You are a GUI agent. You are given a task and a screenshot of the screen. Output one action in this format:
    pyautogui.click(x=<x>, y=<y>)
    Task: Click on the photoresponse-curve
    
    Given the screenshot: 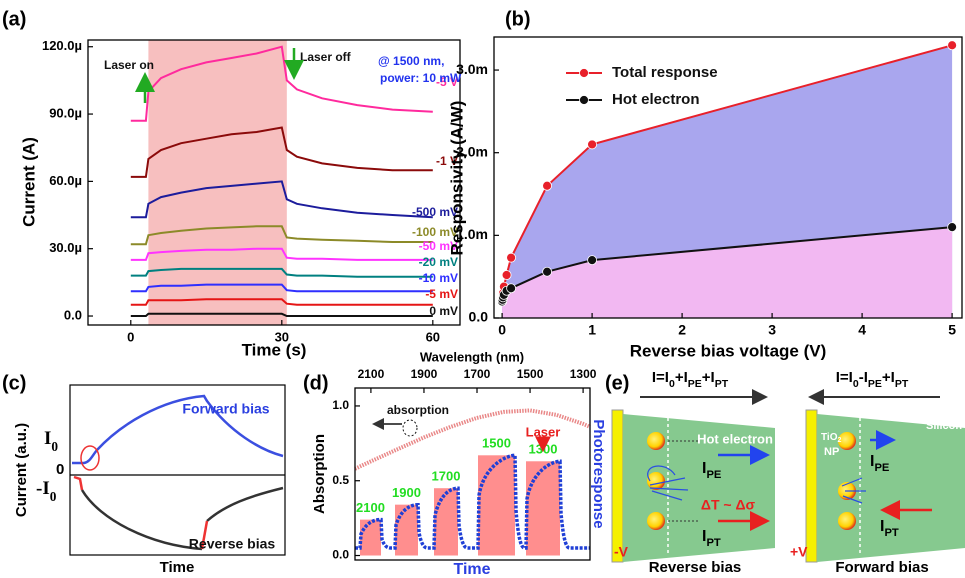 What is the action you would take?
    pyautogui.click(x=472, y=501)
    